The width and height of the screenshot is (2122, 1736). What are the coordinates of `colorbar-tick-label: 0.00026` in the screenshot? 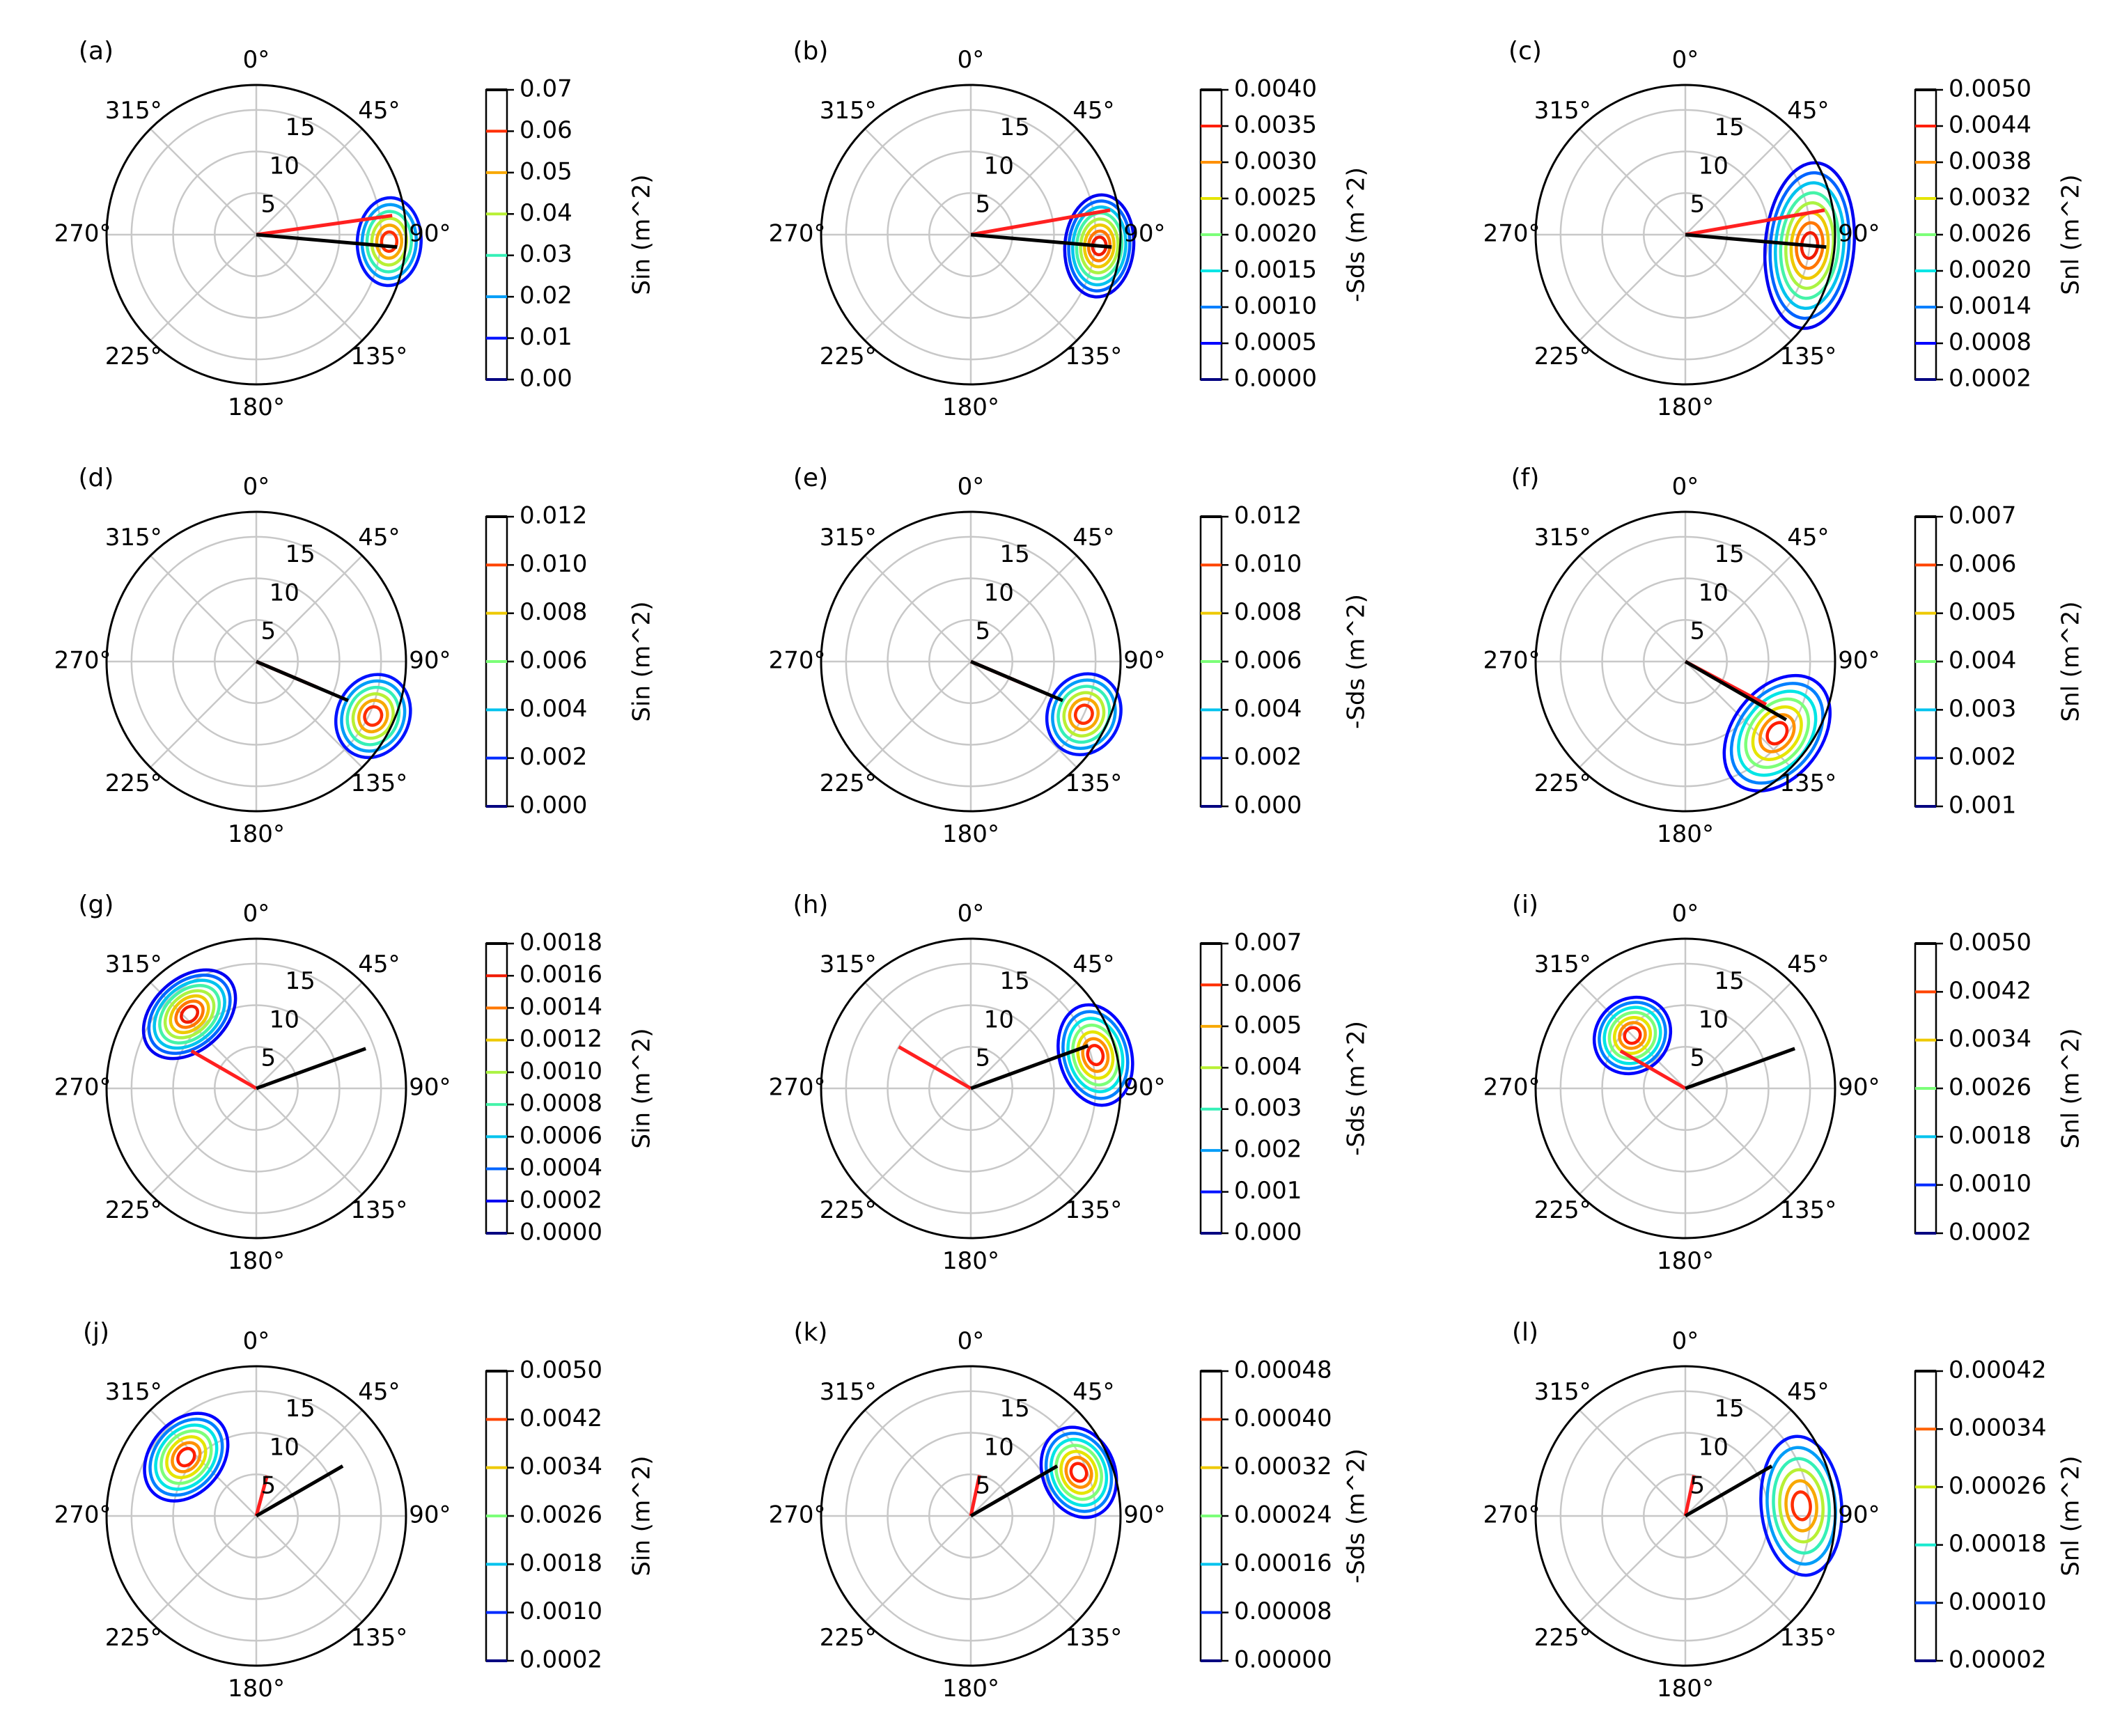 It's located at (1998, 1486).